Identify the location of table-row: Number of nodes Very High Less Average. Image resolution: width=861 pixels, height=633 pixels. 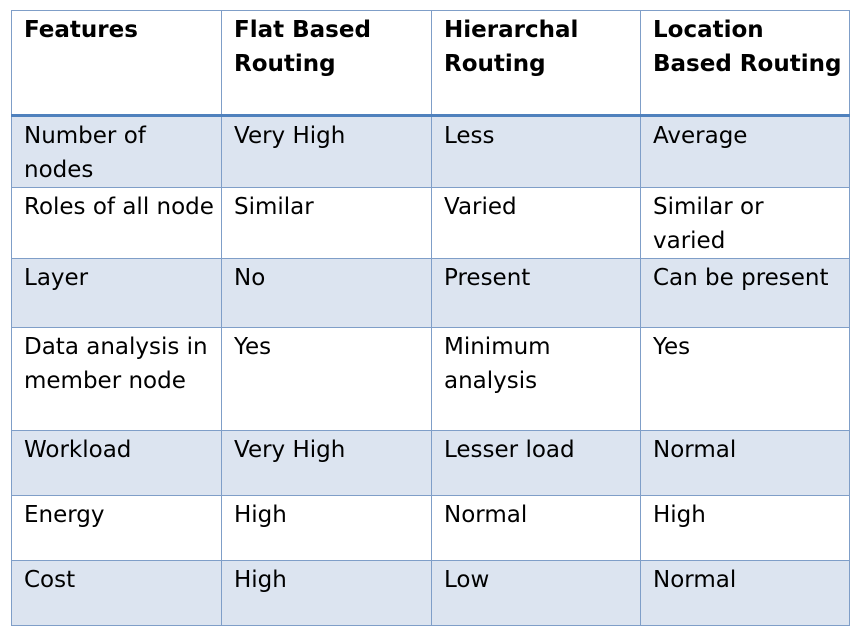
(430, 151).